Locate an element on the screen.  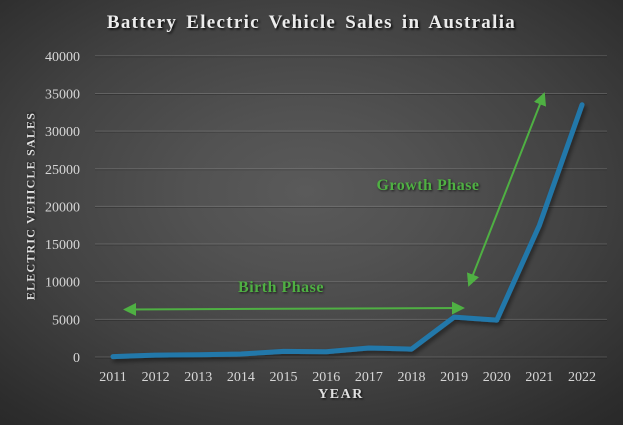
birth-phase-label: Birth Phase is located at coordinates (281, 287).